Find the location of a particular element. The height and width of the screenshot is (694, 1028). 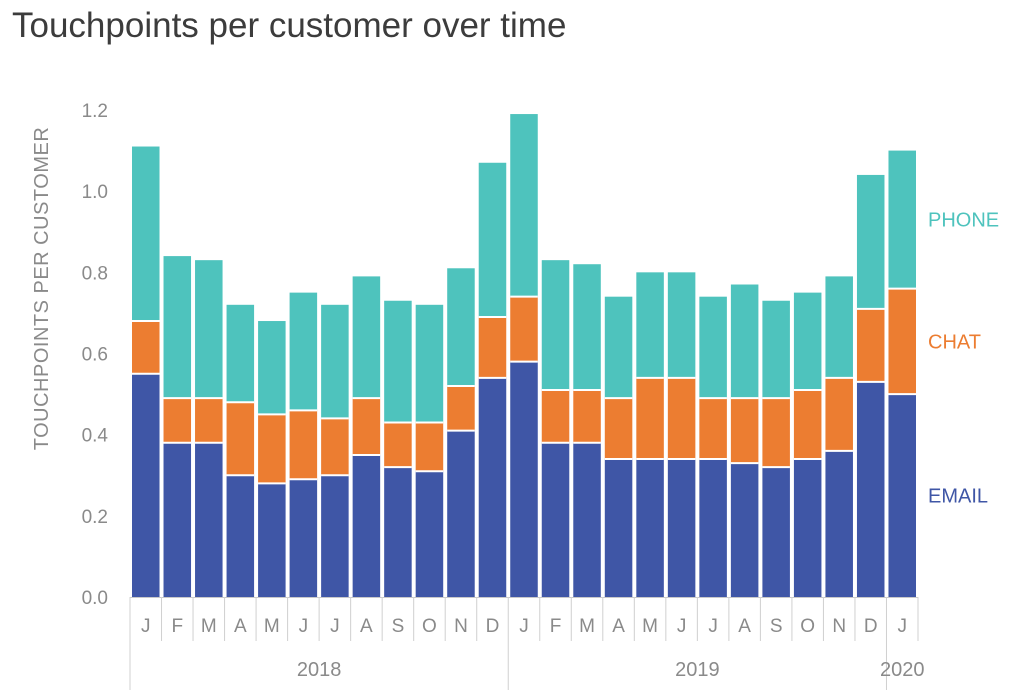

y-axis-label: TOUCHPOINTS PER CUSTOMER is located at coordinates (42, 289).